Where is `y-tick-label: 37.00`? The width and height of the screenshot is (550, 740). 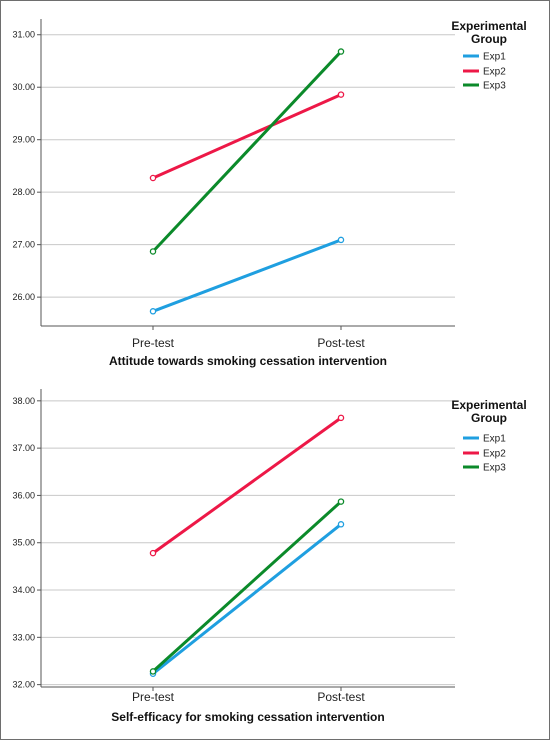 y-tick-label: 37.00 is located at coordinates (23, 448).